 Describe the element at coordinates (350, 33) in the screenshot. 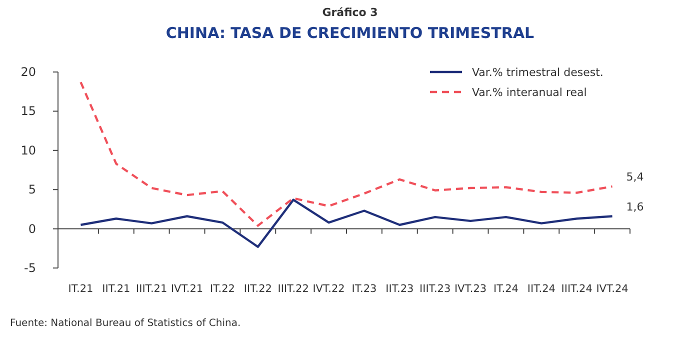

I see `chart-title: CHINA: TASA DE CRECIMIENTO TRIMESTRAL` at that location.